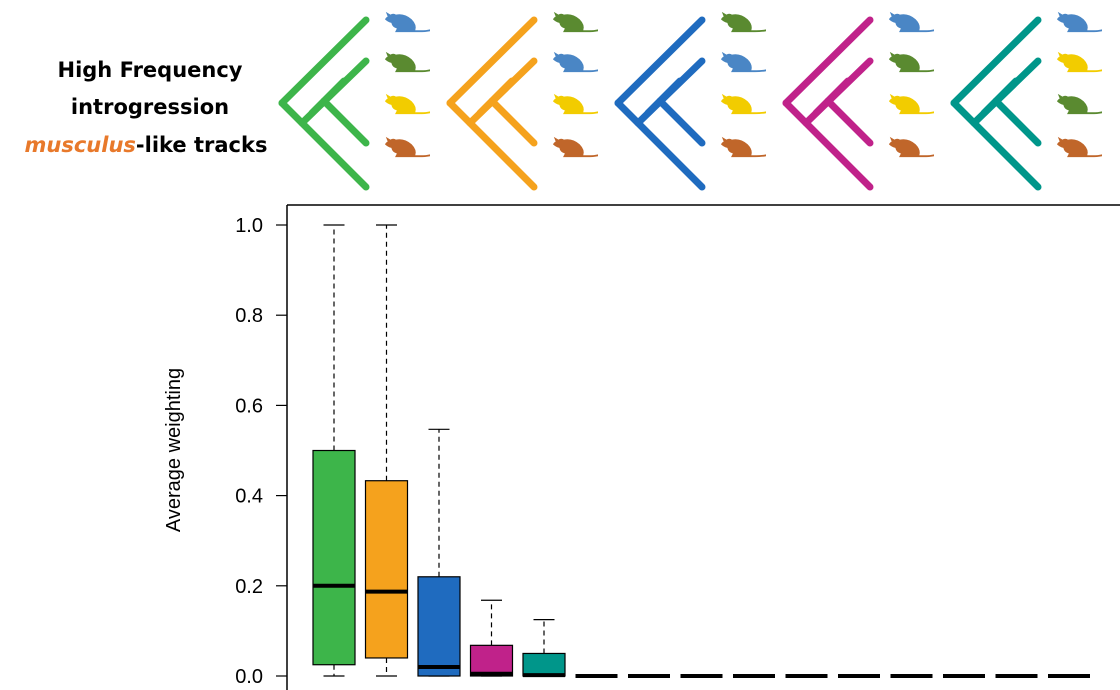  What do you see at coordinates (150, 70) in the screenshot?
I see `title-line: High Frequency` at bounding box center [150, 70].